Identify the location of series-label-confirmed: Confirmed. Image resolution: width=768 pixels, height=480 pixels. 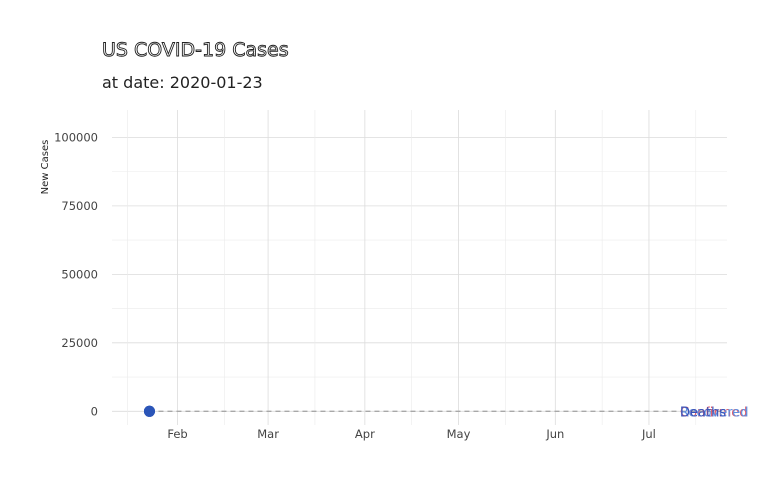
(714, 412).